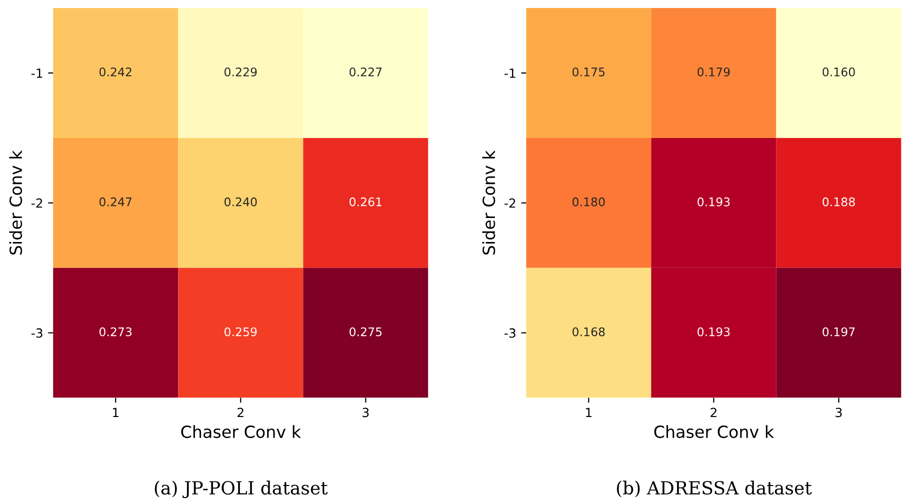  Describe the element at coordinates (588, 201) in the screenshot. I see `data-label: 0.180` at that location.